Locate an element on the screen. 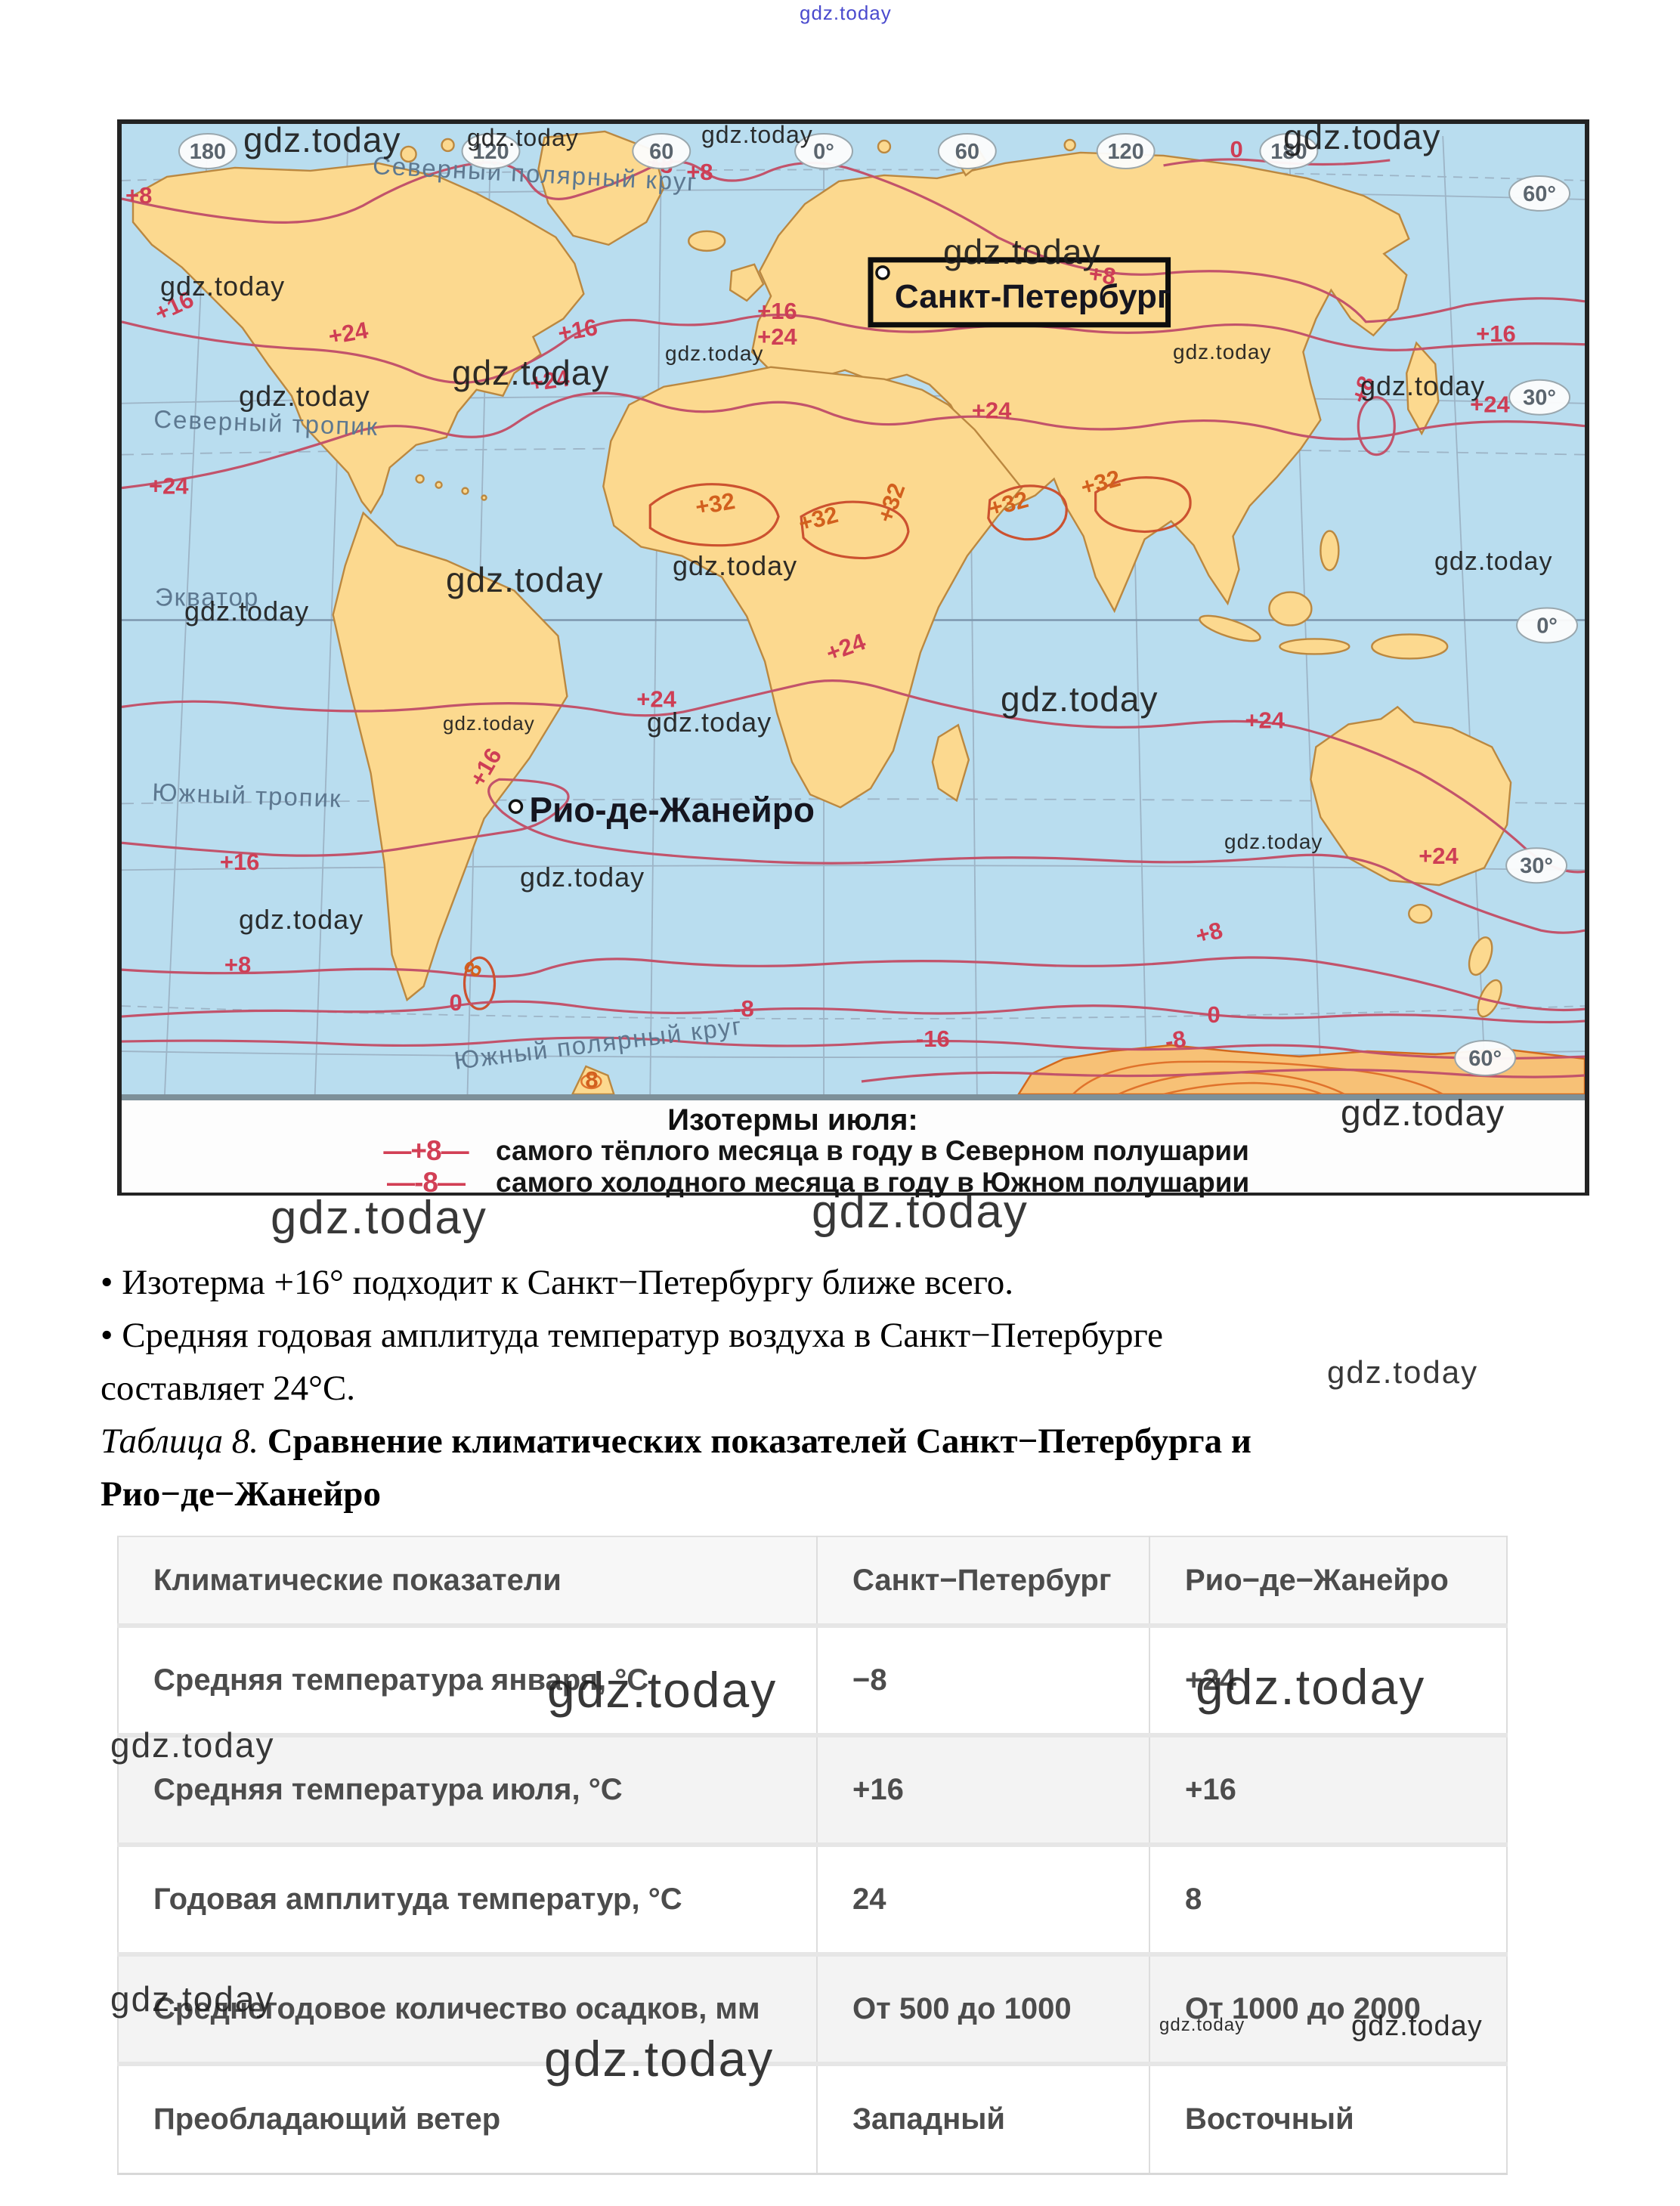  table-row: Средняя температура июля, °C +16 +16 is located at coordinates (812, 1789).